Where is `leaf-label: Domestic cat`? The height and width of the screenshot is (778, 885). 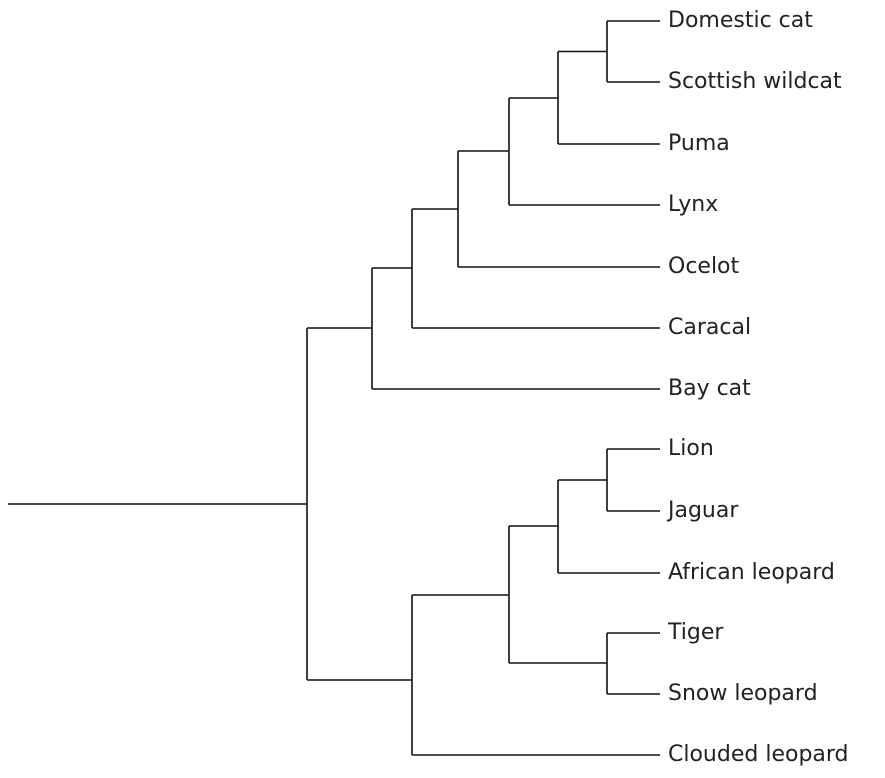 leaf-label: Domestic cat is located at coordinates (740, 20).